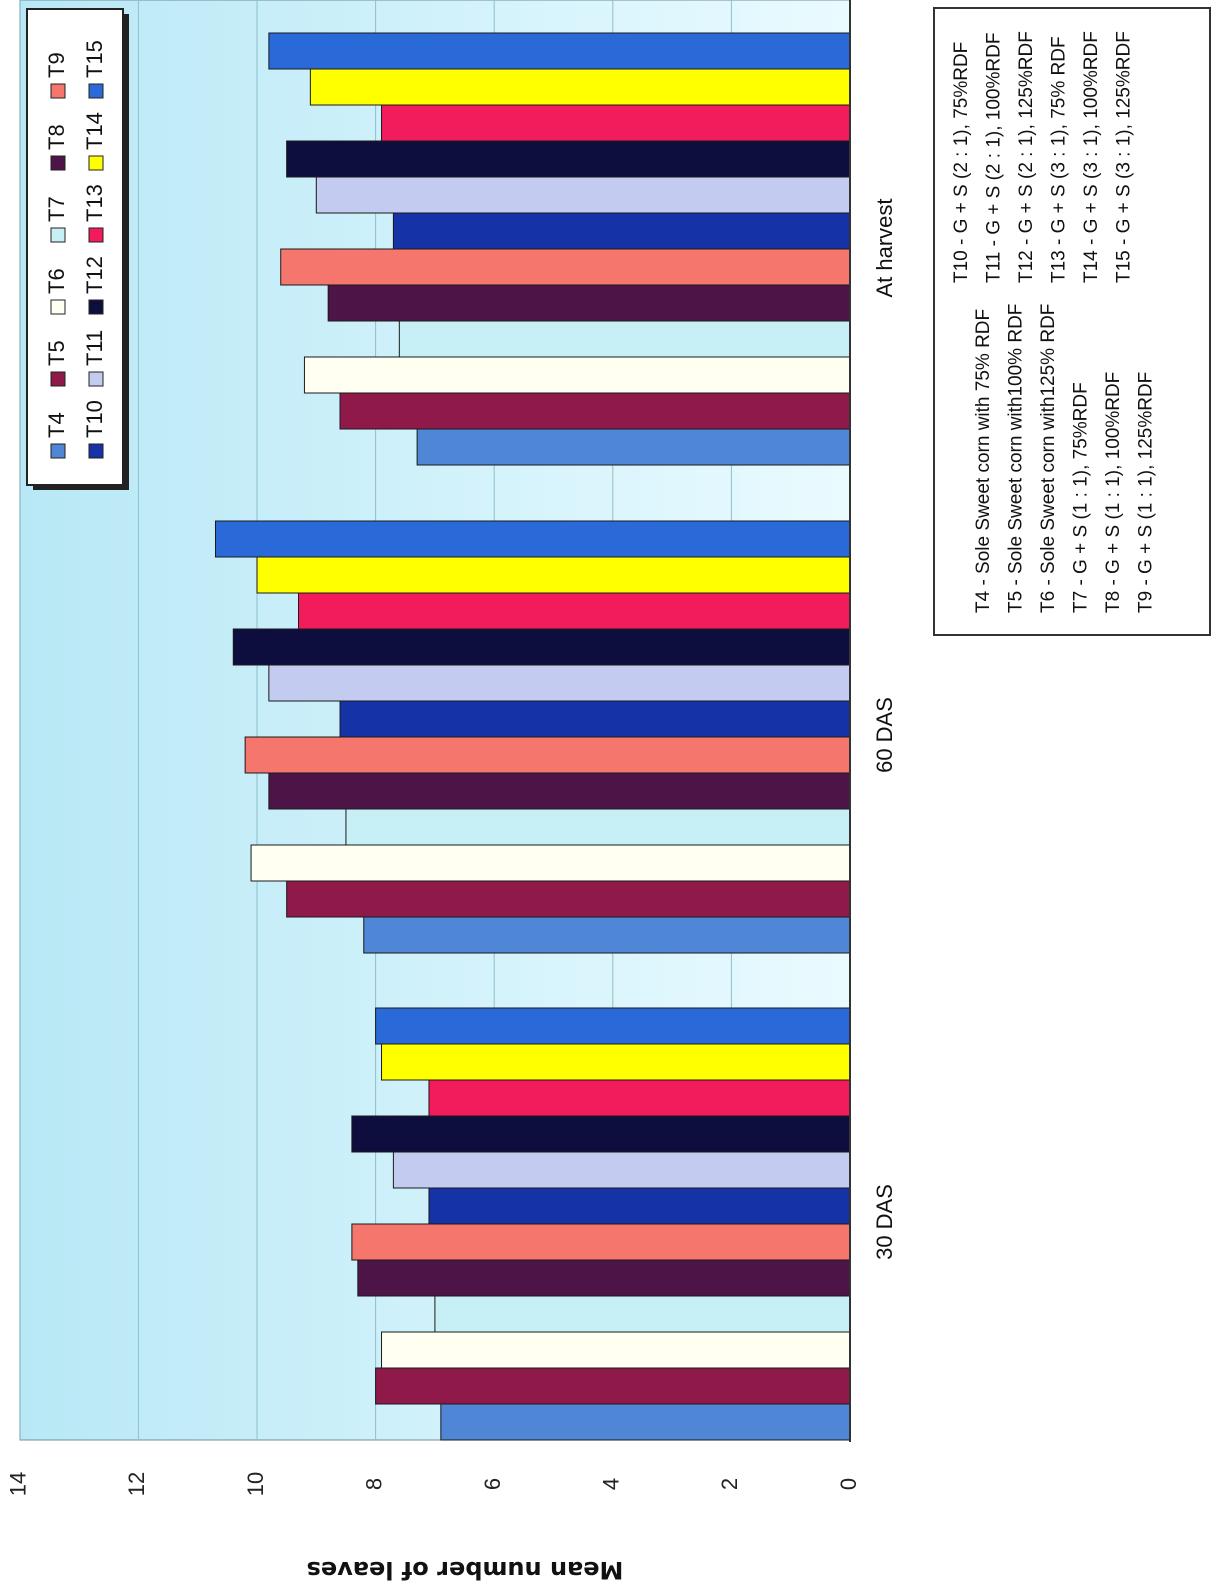  I want to click on y-axis-label: Mean number of leaves, so click(465, 1570).